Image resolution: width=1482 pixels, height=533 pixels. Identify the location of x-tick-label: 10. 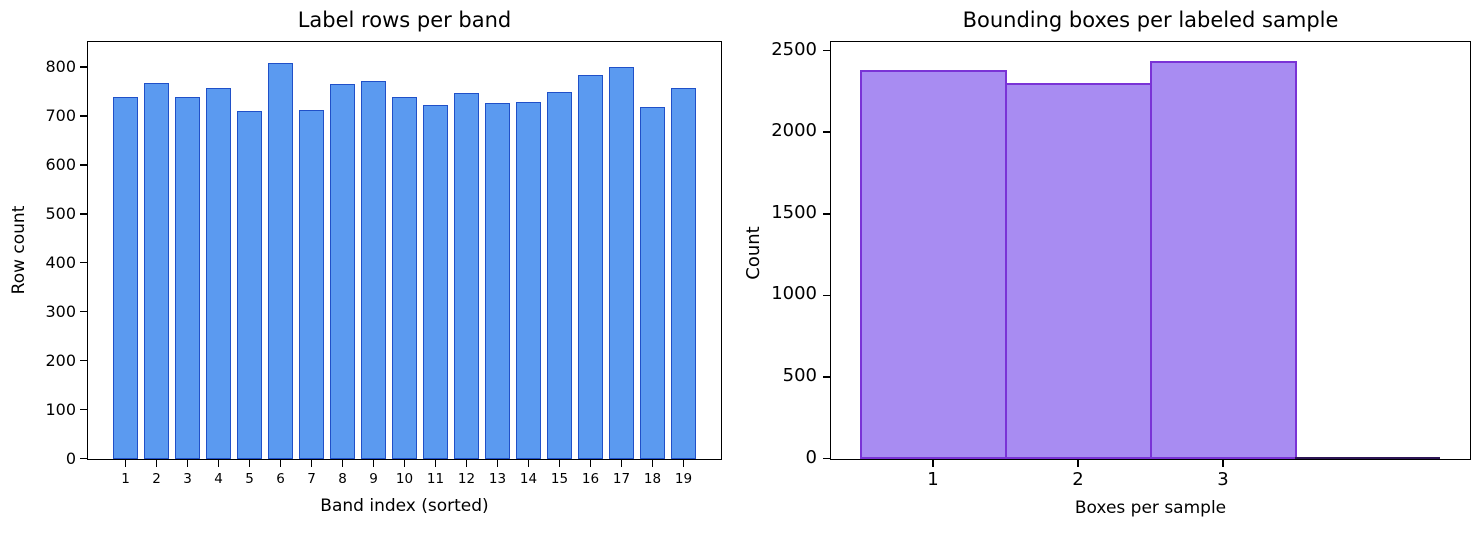
(404, 479).